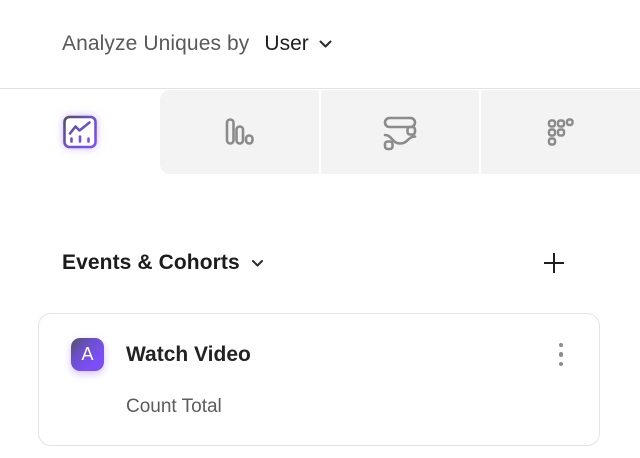 This screenshot has width=640, height=458. I want to click on kebab-menu-button, so click(561, 354).